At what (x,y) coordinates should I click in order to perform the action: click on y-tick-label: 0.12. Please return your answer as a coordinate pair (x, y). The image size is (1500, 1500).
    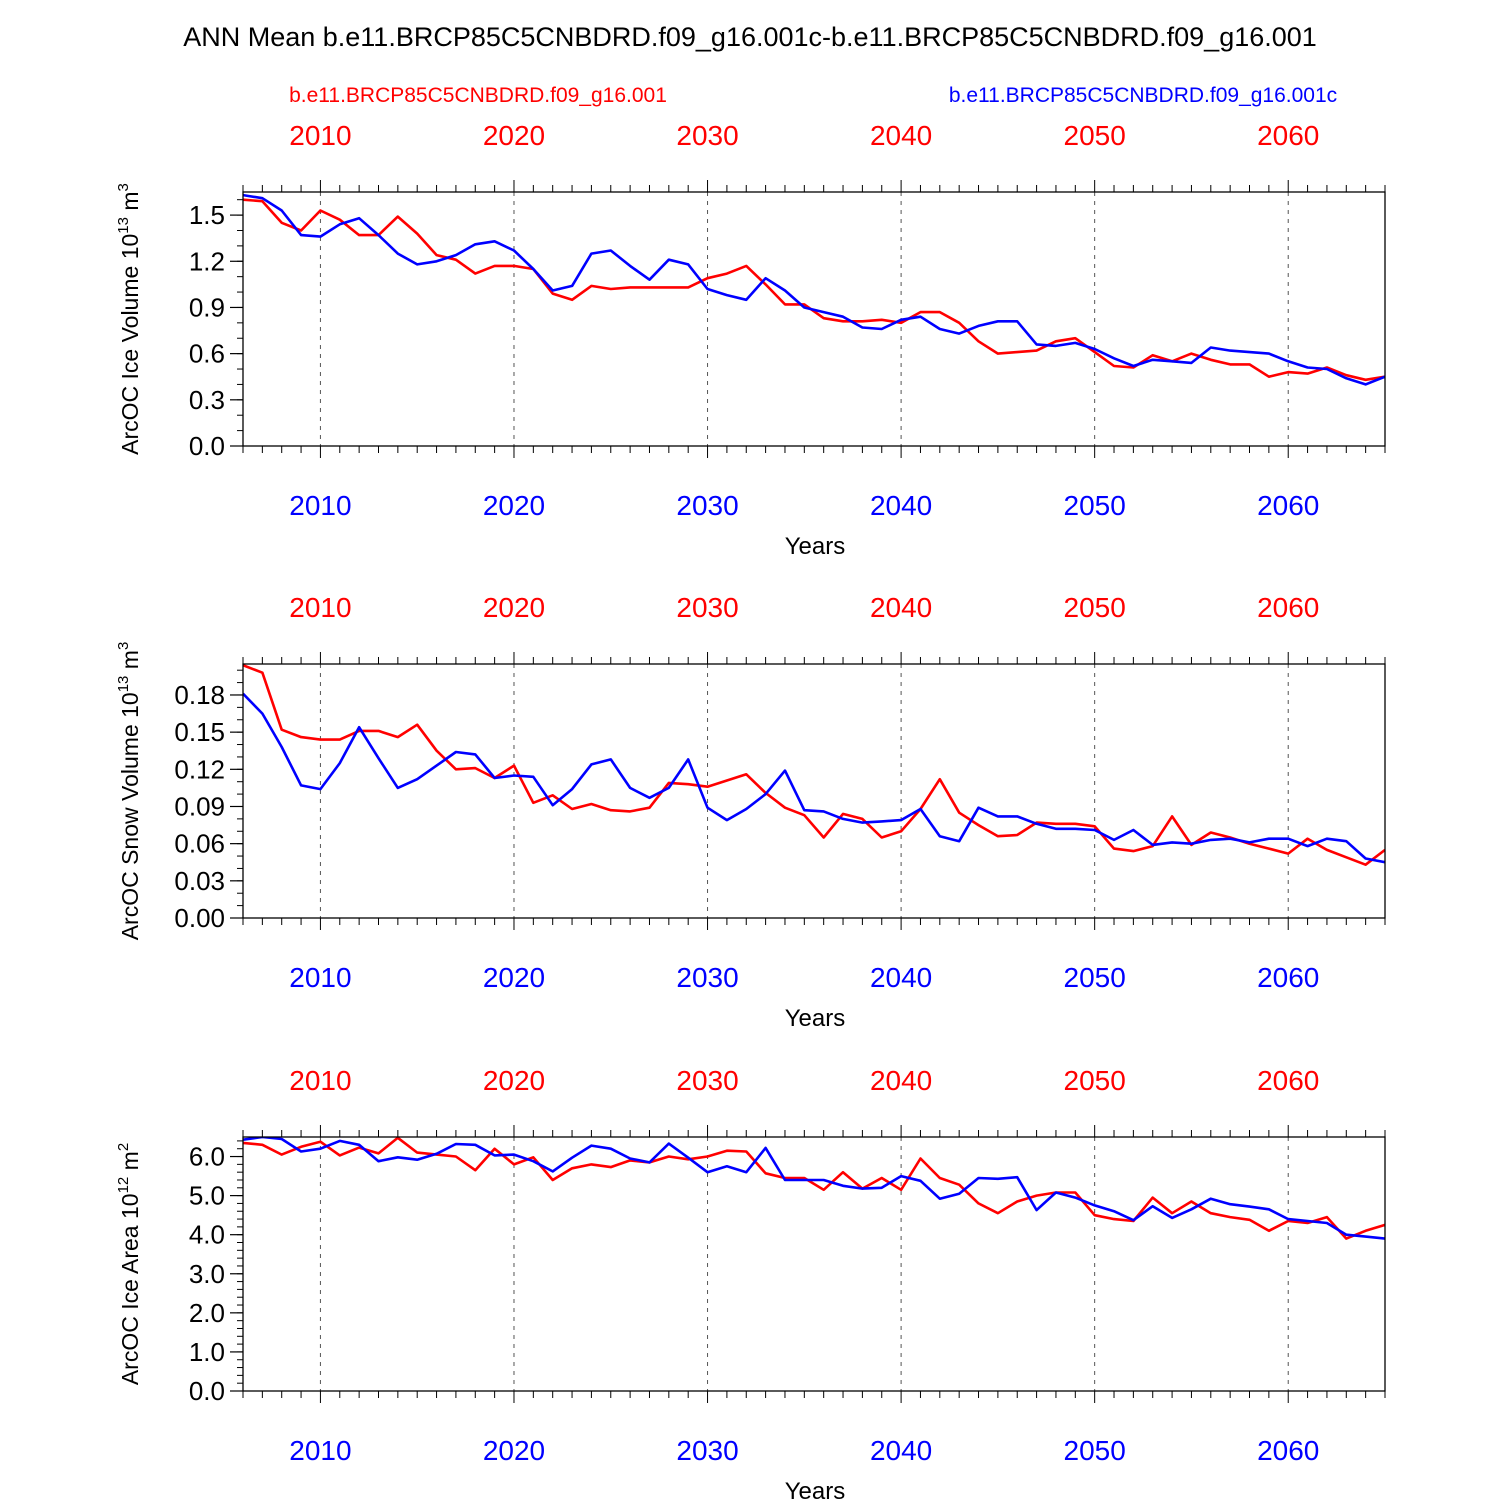
    Looking at the image, I should click on (199, 769).